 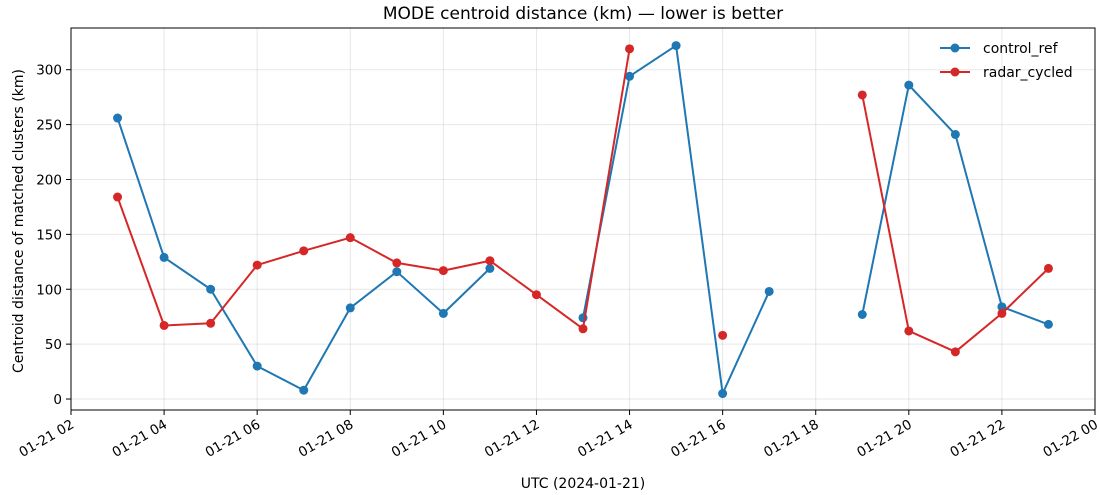 What do you see at coordinates (57, 400) in the screenshot?
I see `y-tick-label: 0` at bounding box center [57, 400].